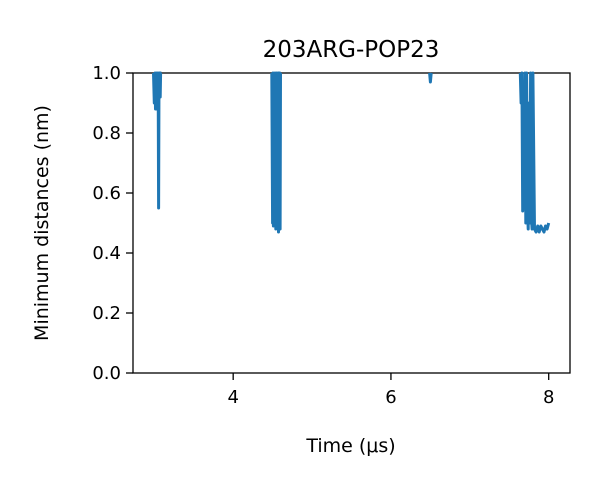 The height and width of the screenshot is (500, 600). I want to click on chart-title: 203ARG-POP23, so click(351, 50).